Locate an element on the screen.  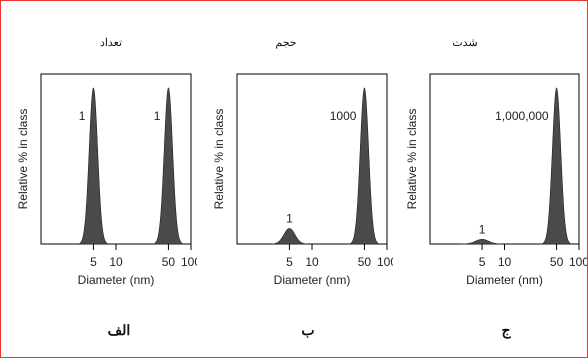
peak-label-c-1: 1 is located at coordinates (482, 229).